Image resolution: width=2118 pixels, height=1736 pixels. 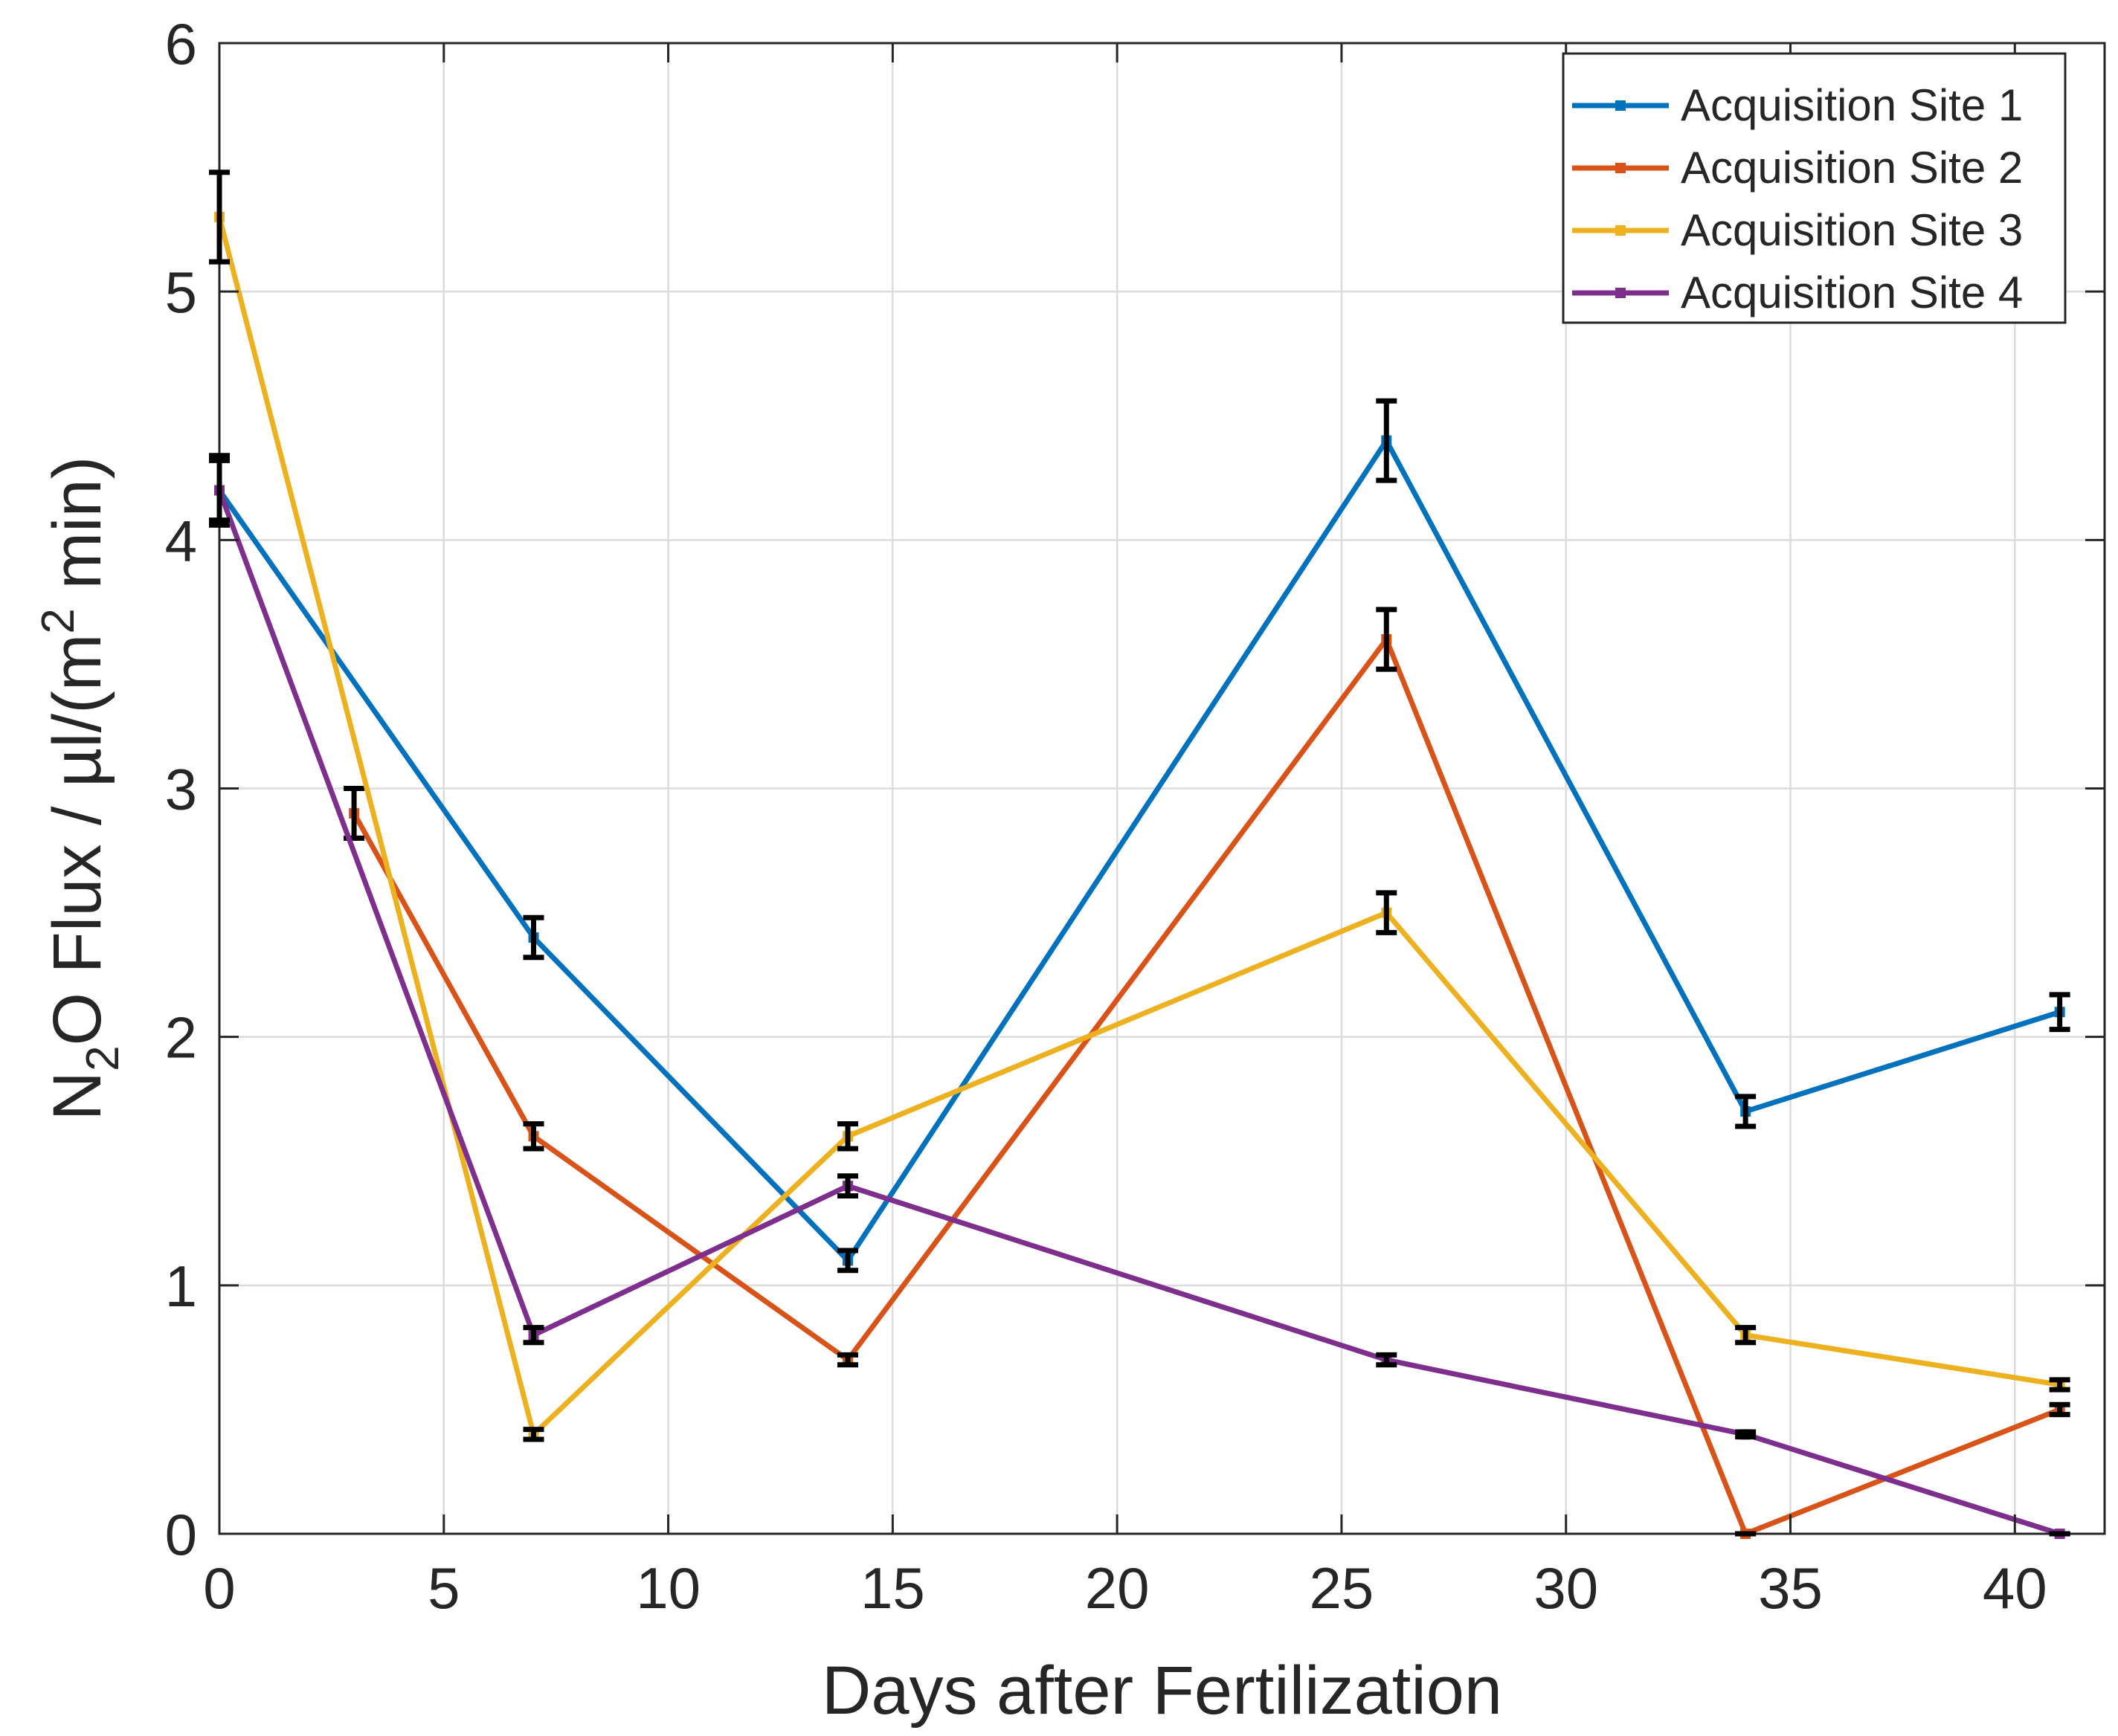 I want to click on legend-box, so click(x=1814, y=188).